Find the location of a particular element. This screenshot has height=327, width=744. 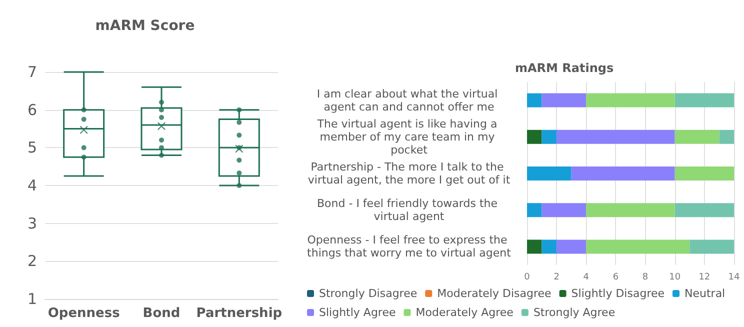

chart-title: mARM Ratings is located at coordinates (564, 68).